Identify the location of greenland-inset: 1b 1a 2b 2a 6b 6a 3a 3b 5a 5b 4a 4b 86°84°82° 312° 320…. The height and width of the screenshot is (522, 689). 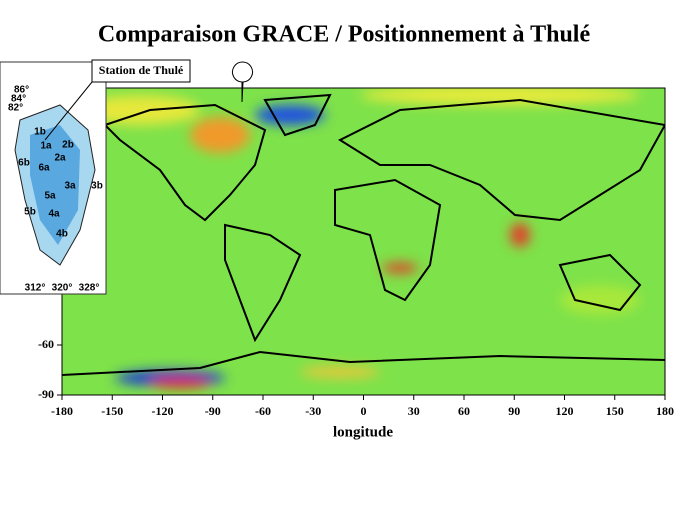
(53, 178).